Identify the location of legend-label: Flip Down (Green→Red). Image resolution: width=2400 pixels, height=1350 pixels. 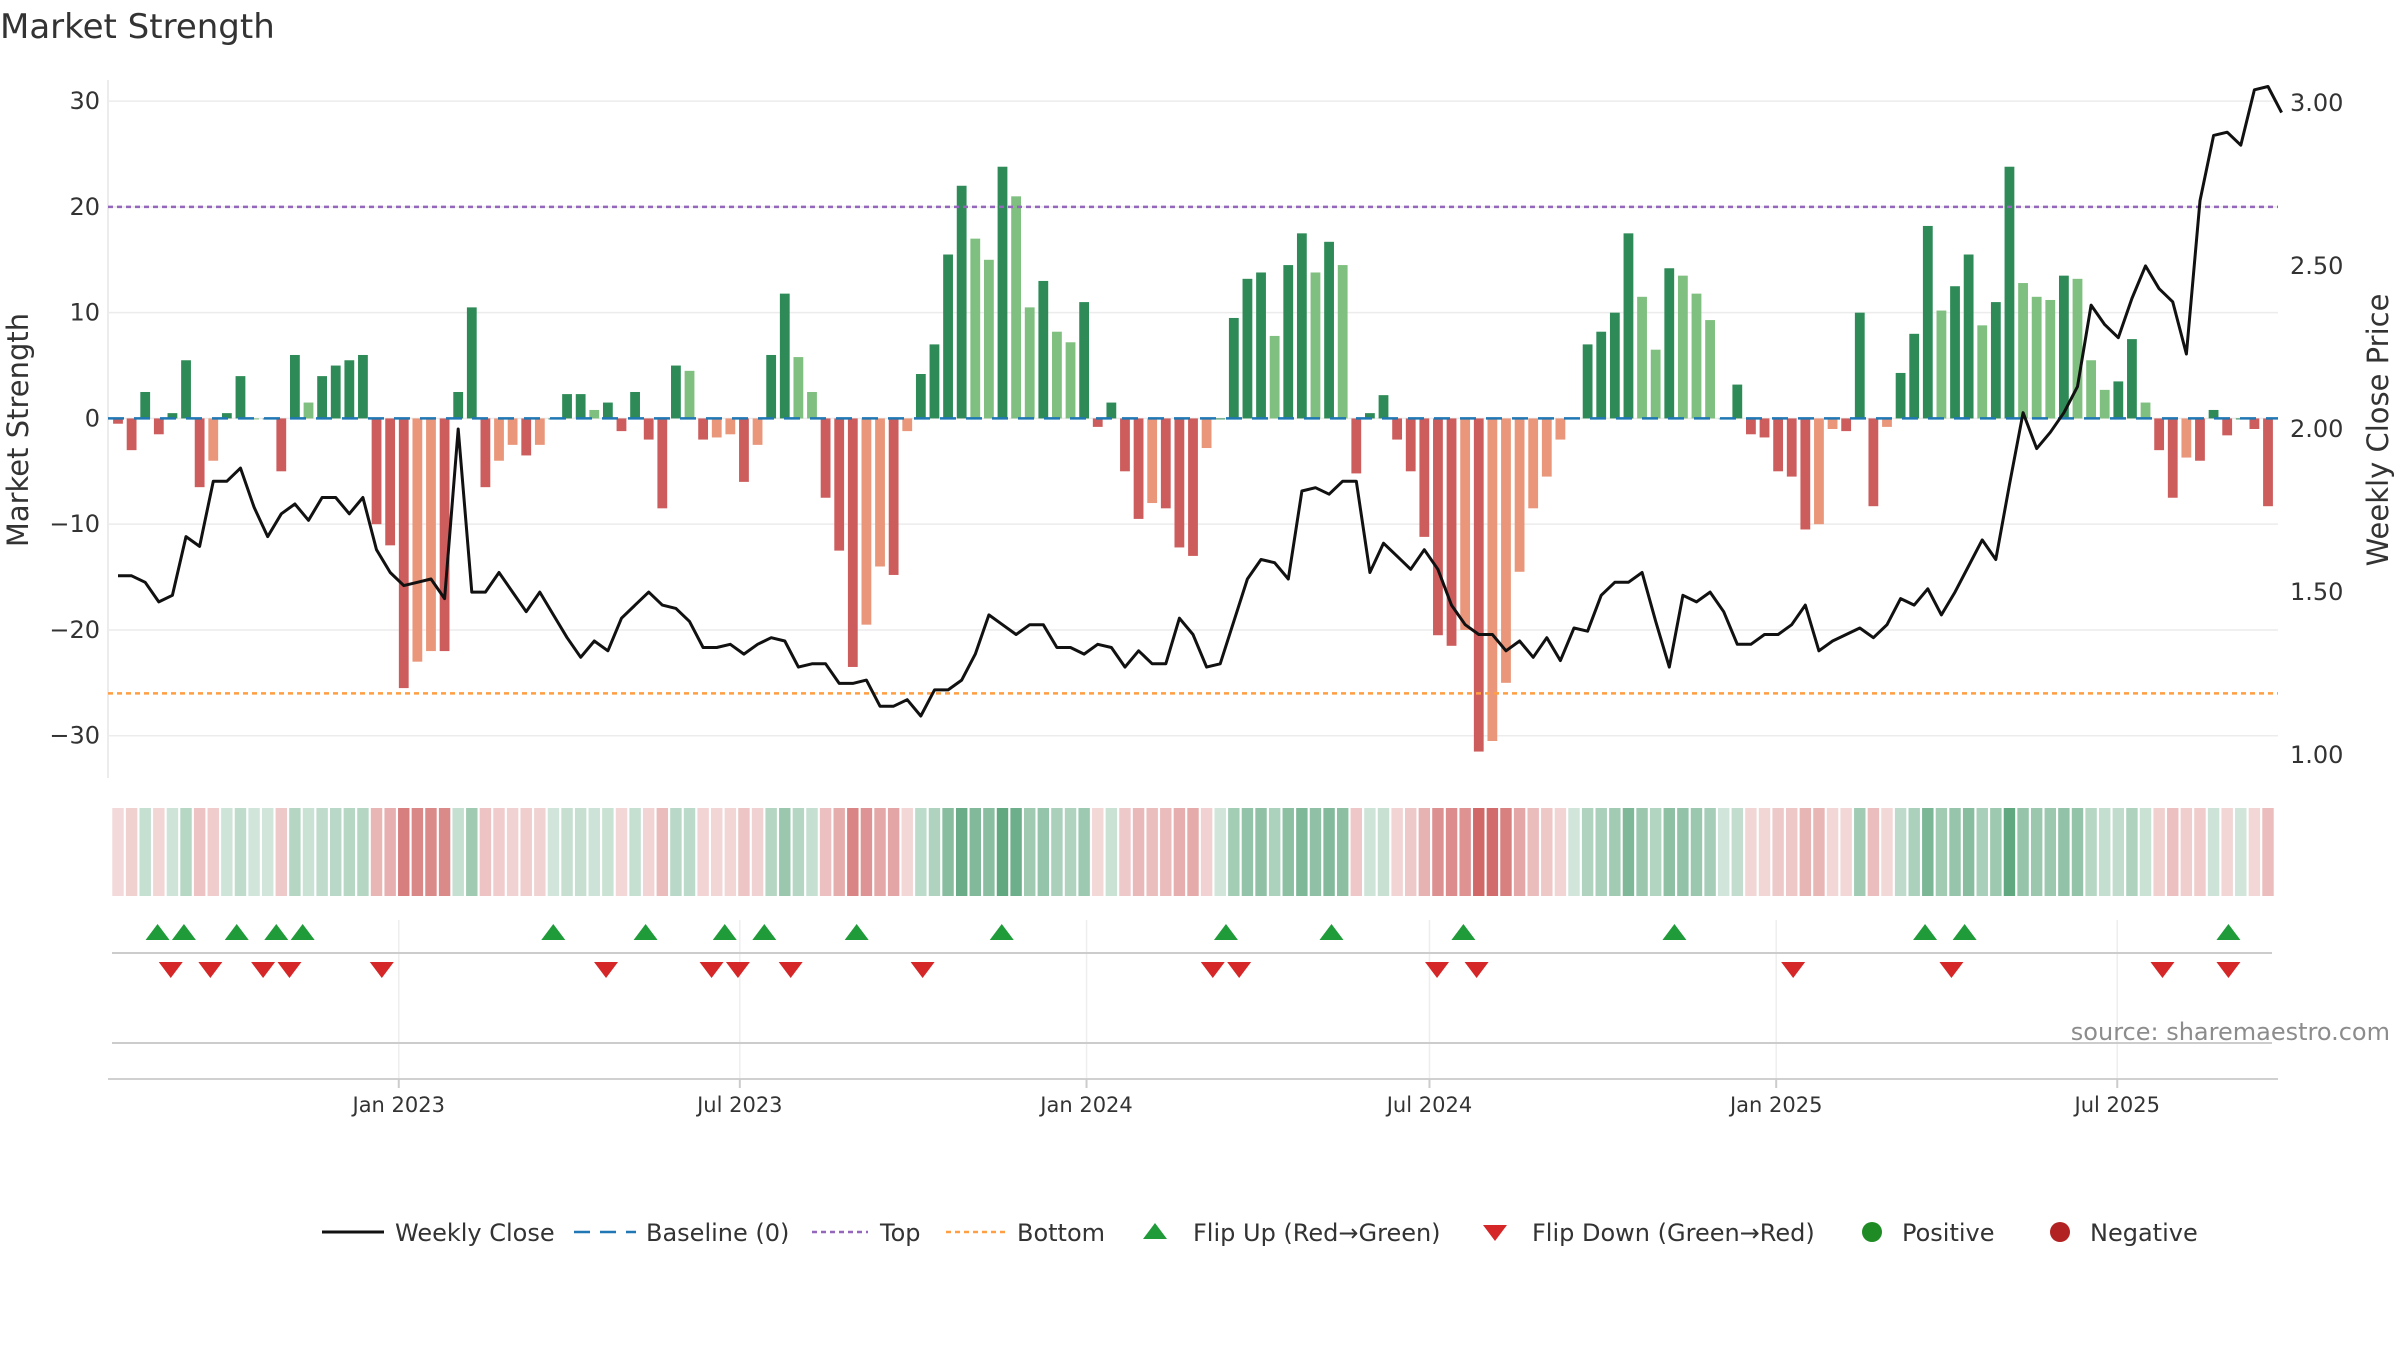
(1673, 1233).